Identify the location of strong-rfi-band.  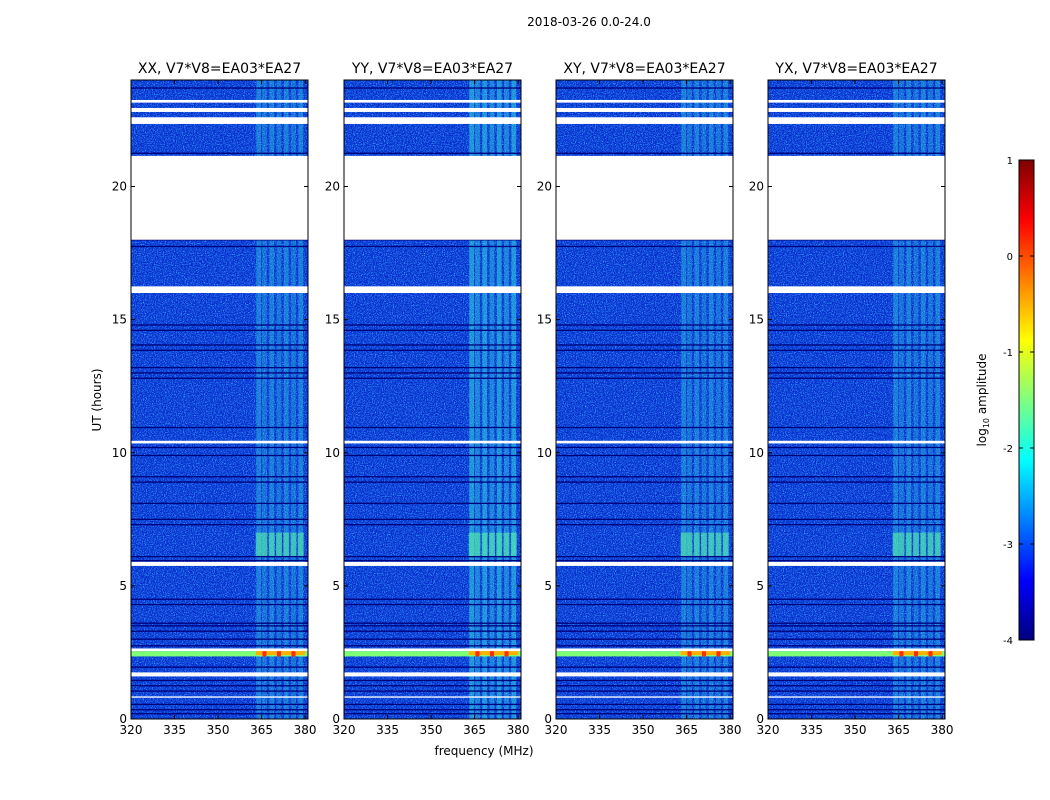
(432, 654).